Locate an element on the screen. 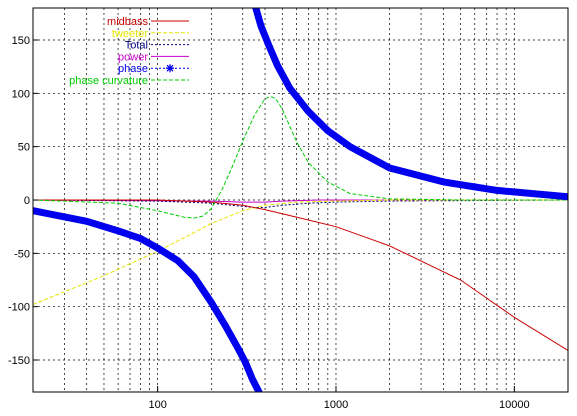  y-tick-label: 50 is located at coordinates (24, 148).